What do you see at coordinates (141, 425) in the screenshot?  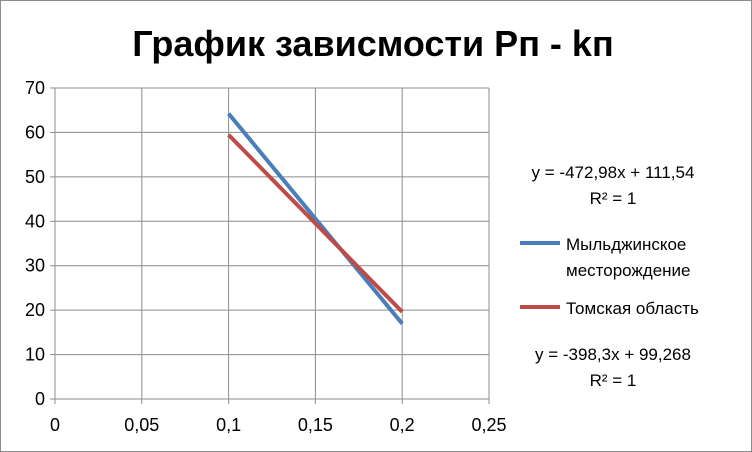 I see `x-tick-label: 0,05` at bounding box center [141, 425].